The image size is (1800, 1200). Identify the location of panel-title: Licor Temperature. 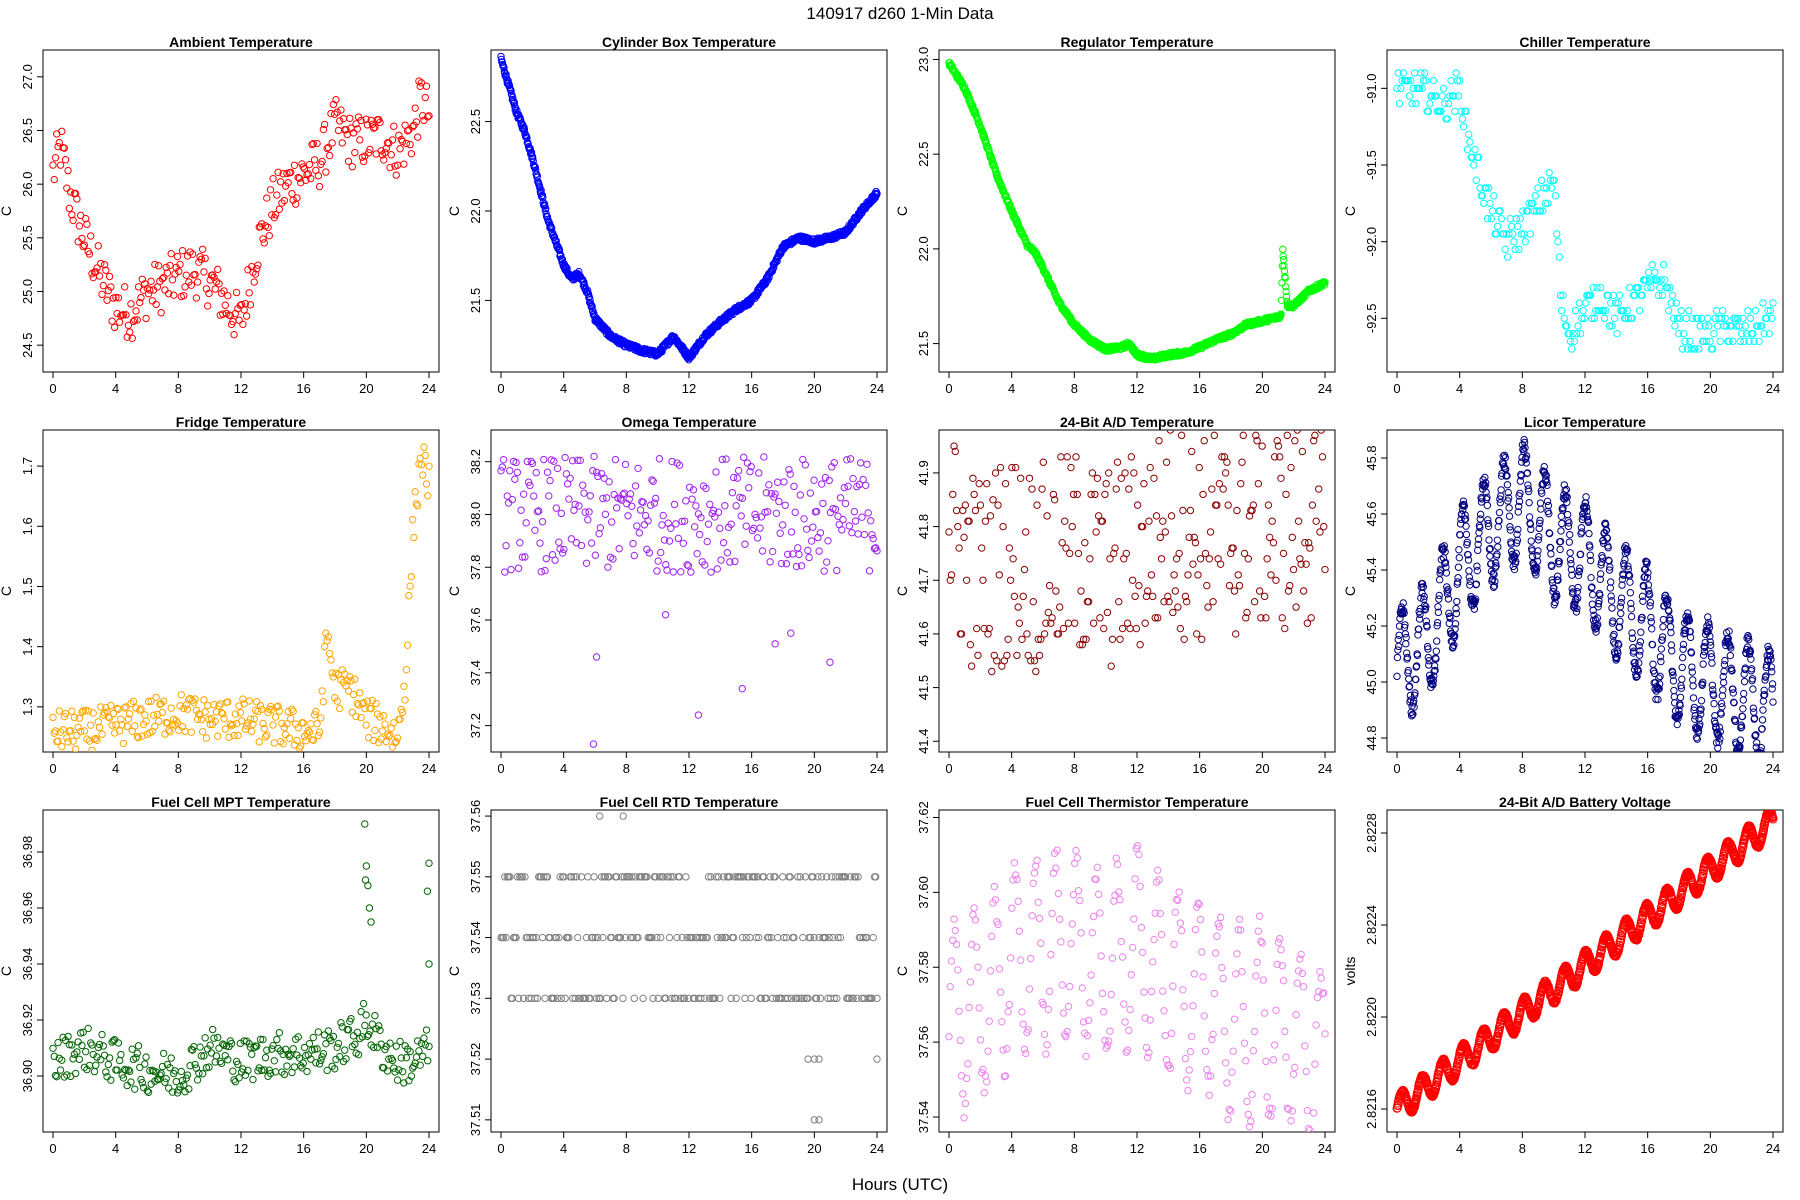
(1585, 422).